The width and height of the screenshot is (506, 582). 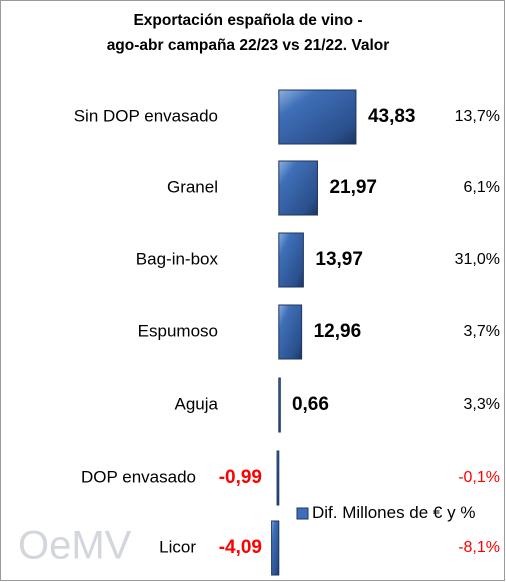 I want to click on category-label: DOP envasado, so click(x=138, y=476).